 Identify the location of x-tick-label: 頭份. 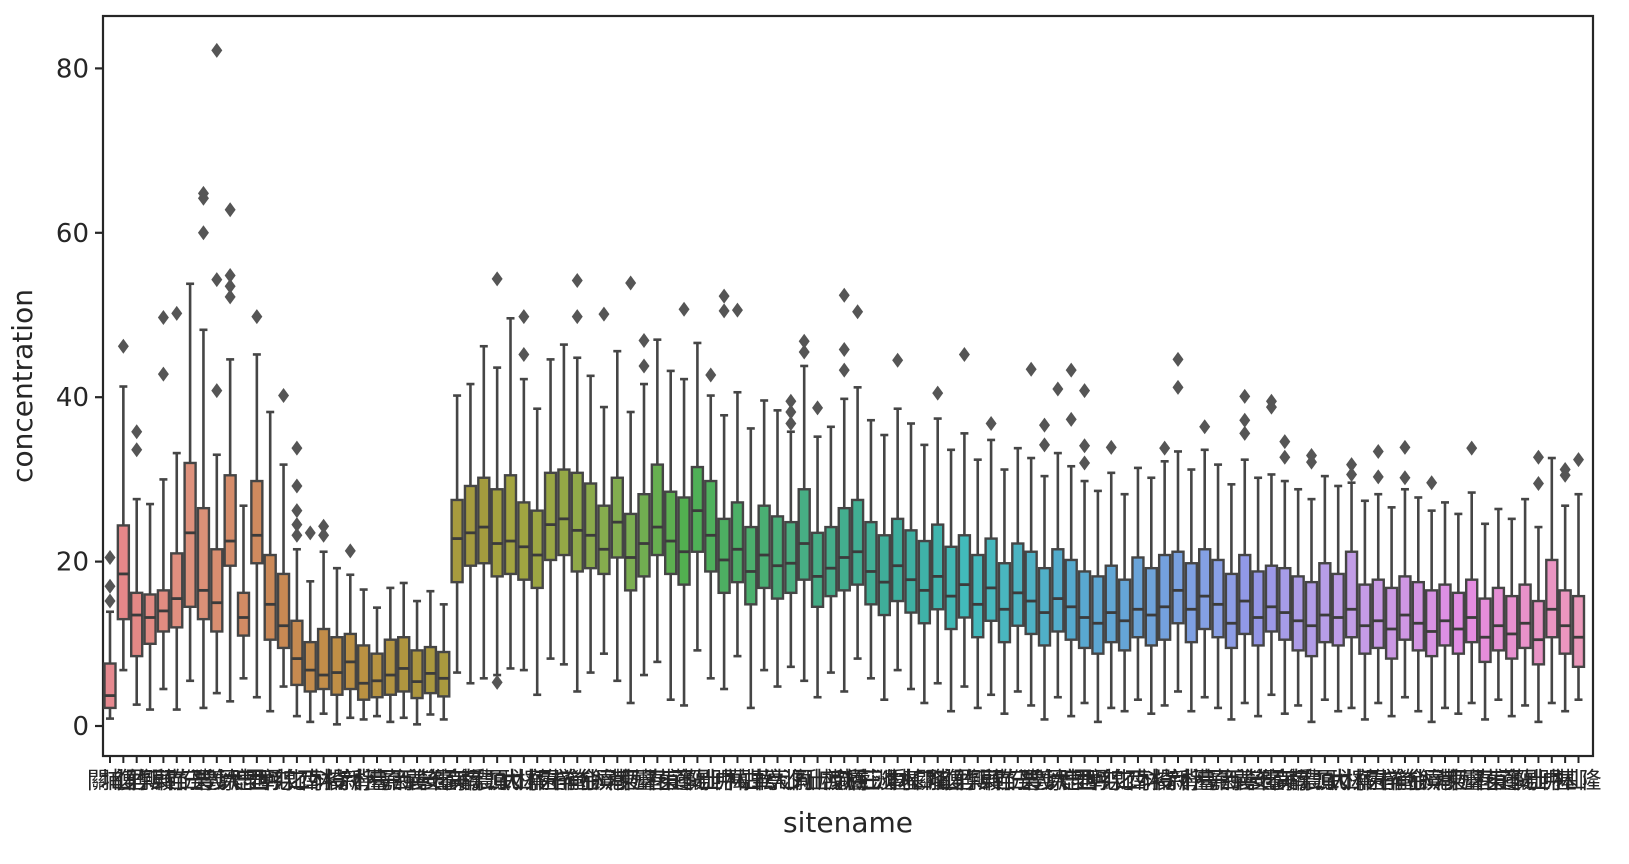
(1004, 781).